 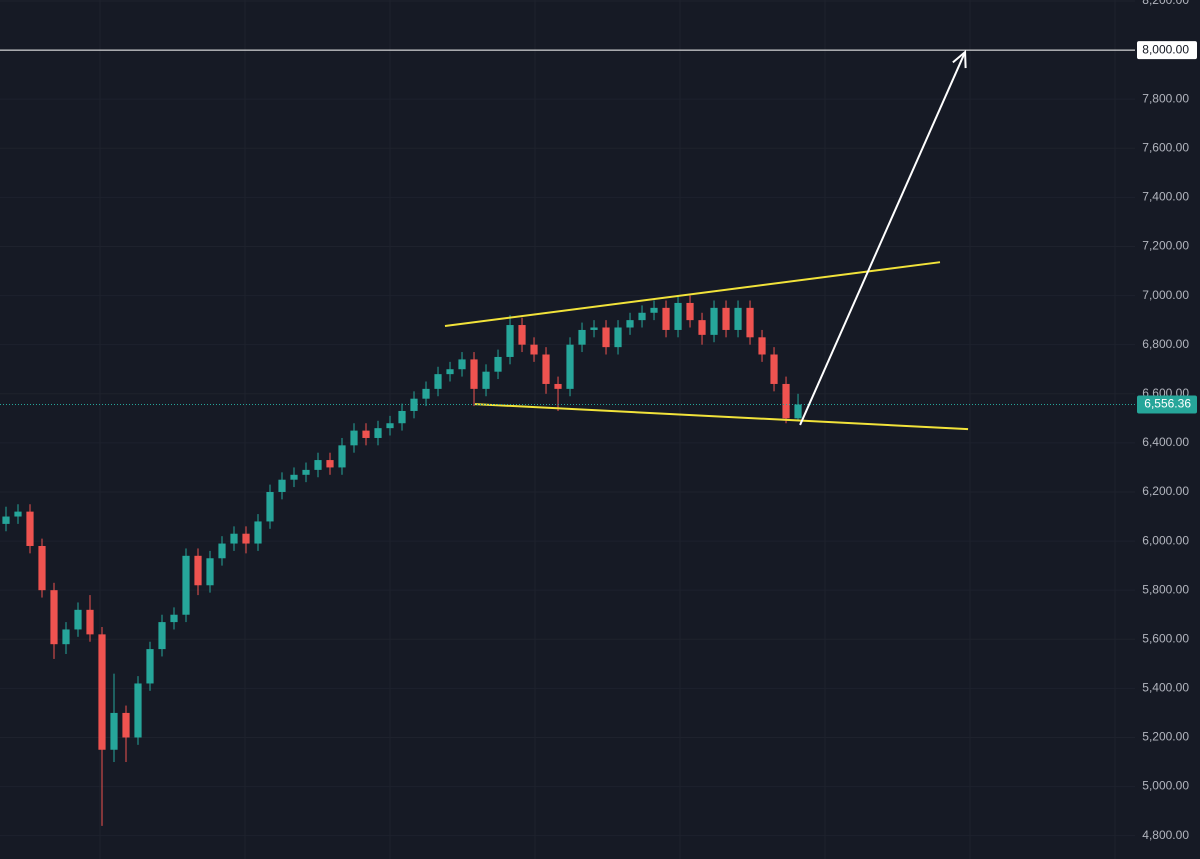 What do you see at coordinates (1165, 589) in the screenshot?
I see `y-tick-label: 5,800.00` at bounding box center [1165, 589].